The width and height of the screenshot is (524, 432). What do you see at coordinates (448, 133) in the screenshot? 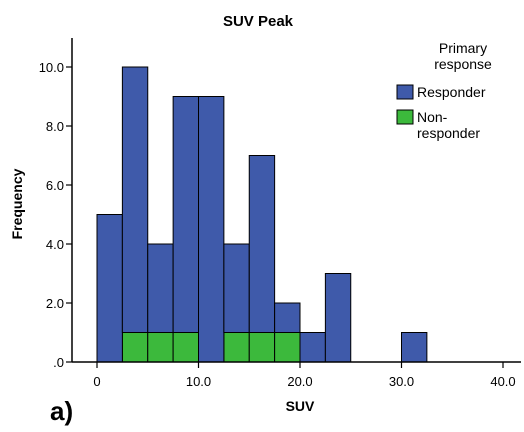
I see `legend-label: responder` at bounding box center [448, 133].